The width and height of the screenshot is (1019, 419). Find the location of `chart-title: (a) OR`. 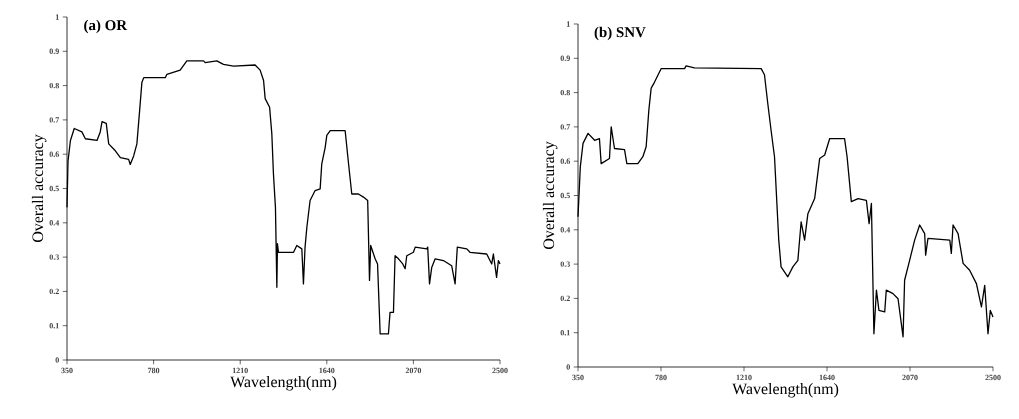

chart-title: (a) OR is located at coordinates (106, 26).